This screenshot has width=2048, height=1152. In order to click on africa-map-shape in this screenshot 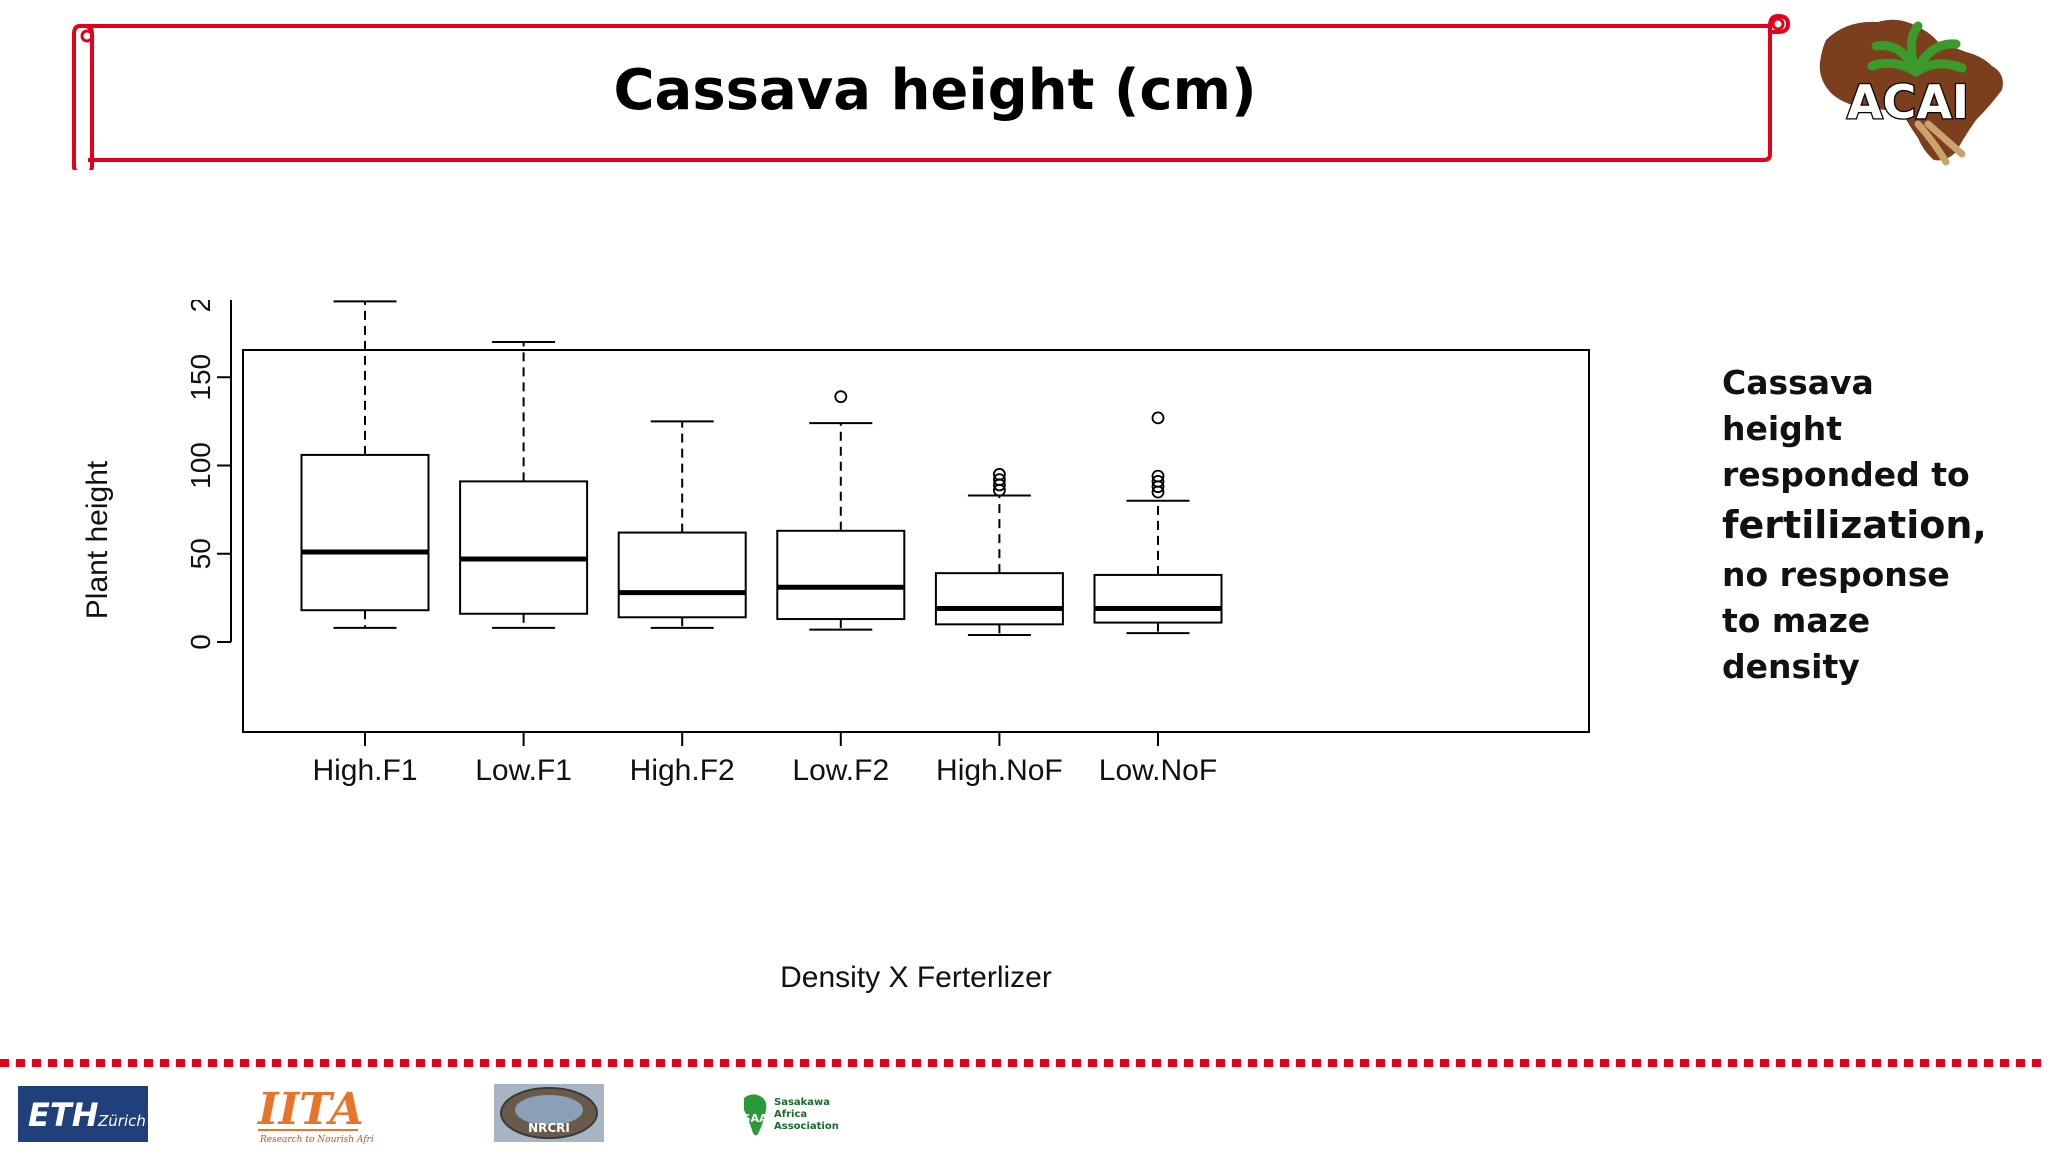, I will do `click(1911, 90)`.